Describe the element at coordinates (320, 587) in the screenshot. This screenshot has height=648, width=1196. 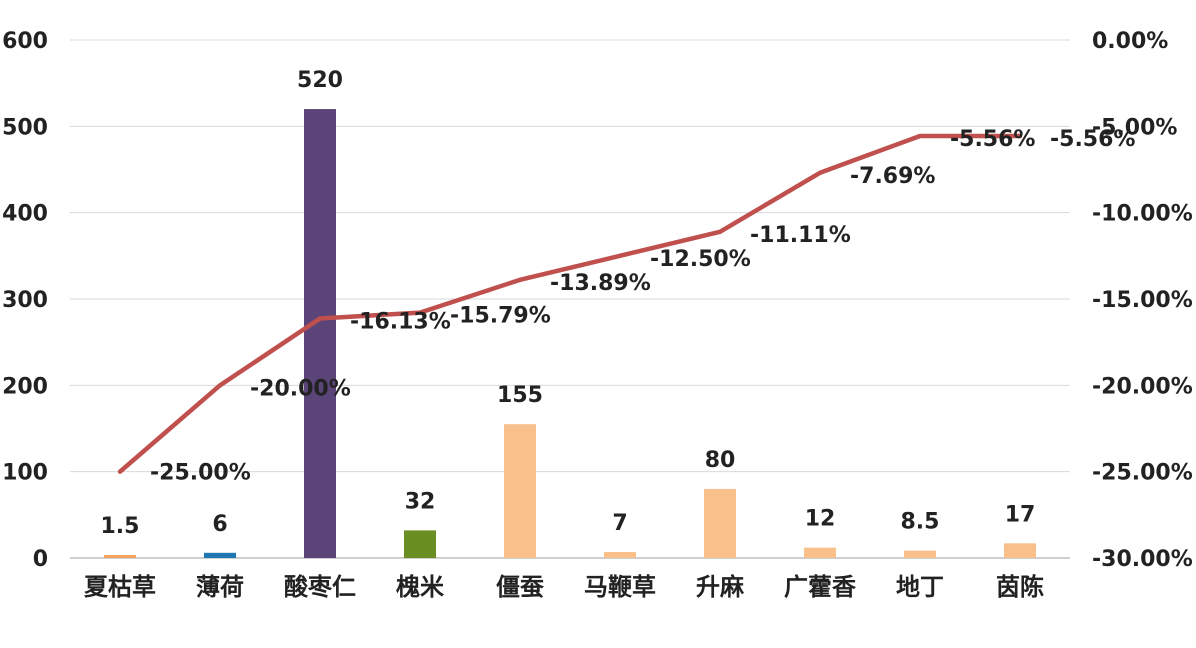
I see `category-label: 酸枣仁` at that location.